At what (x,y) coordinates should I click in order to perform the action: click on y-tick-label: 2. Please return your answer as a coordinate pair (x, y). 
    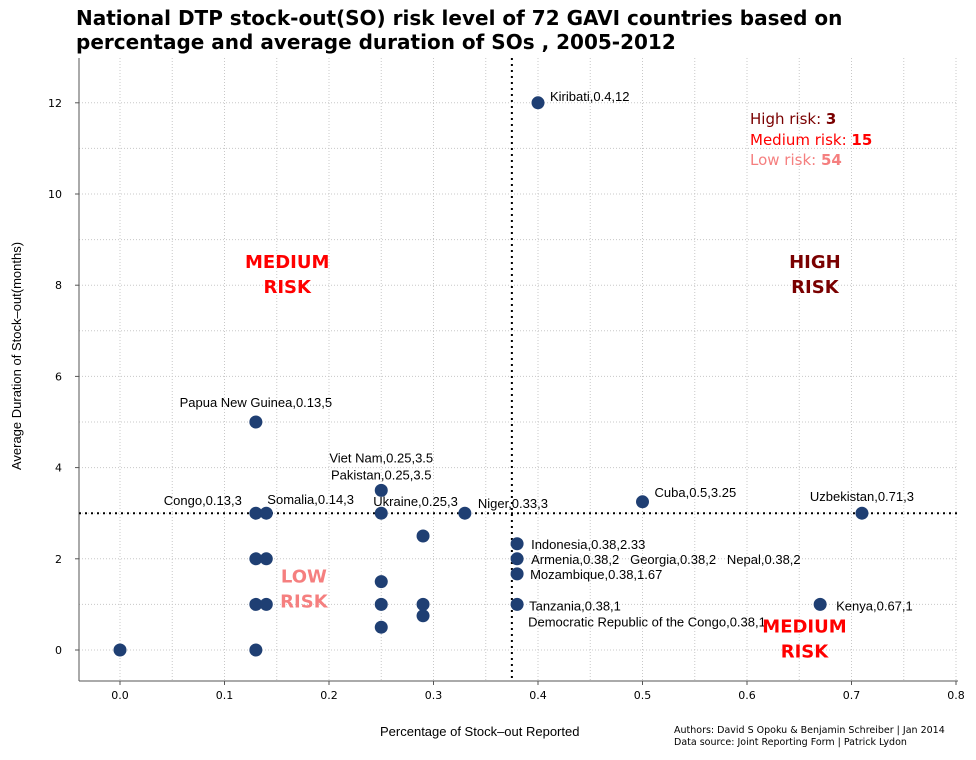
    Looking at the image, I should click on (58, 559).